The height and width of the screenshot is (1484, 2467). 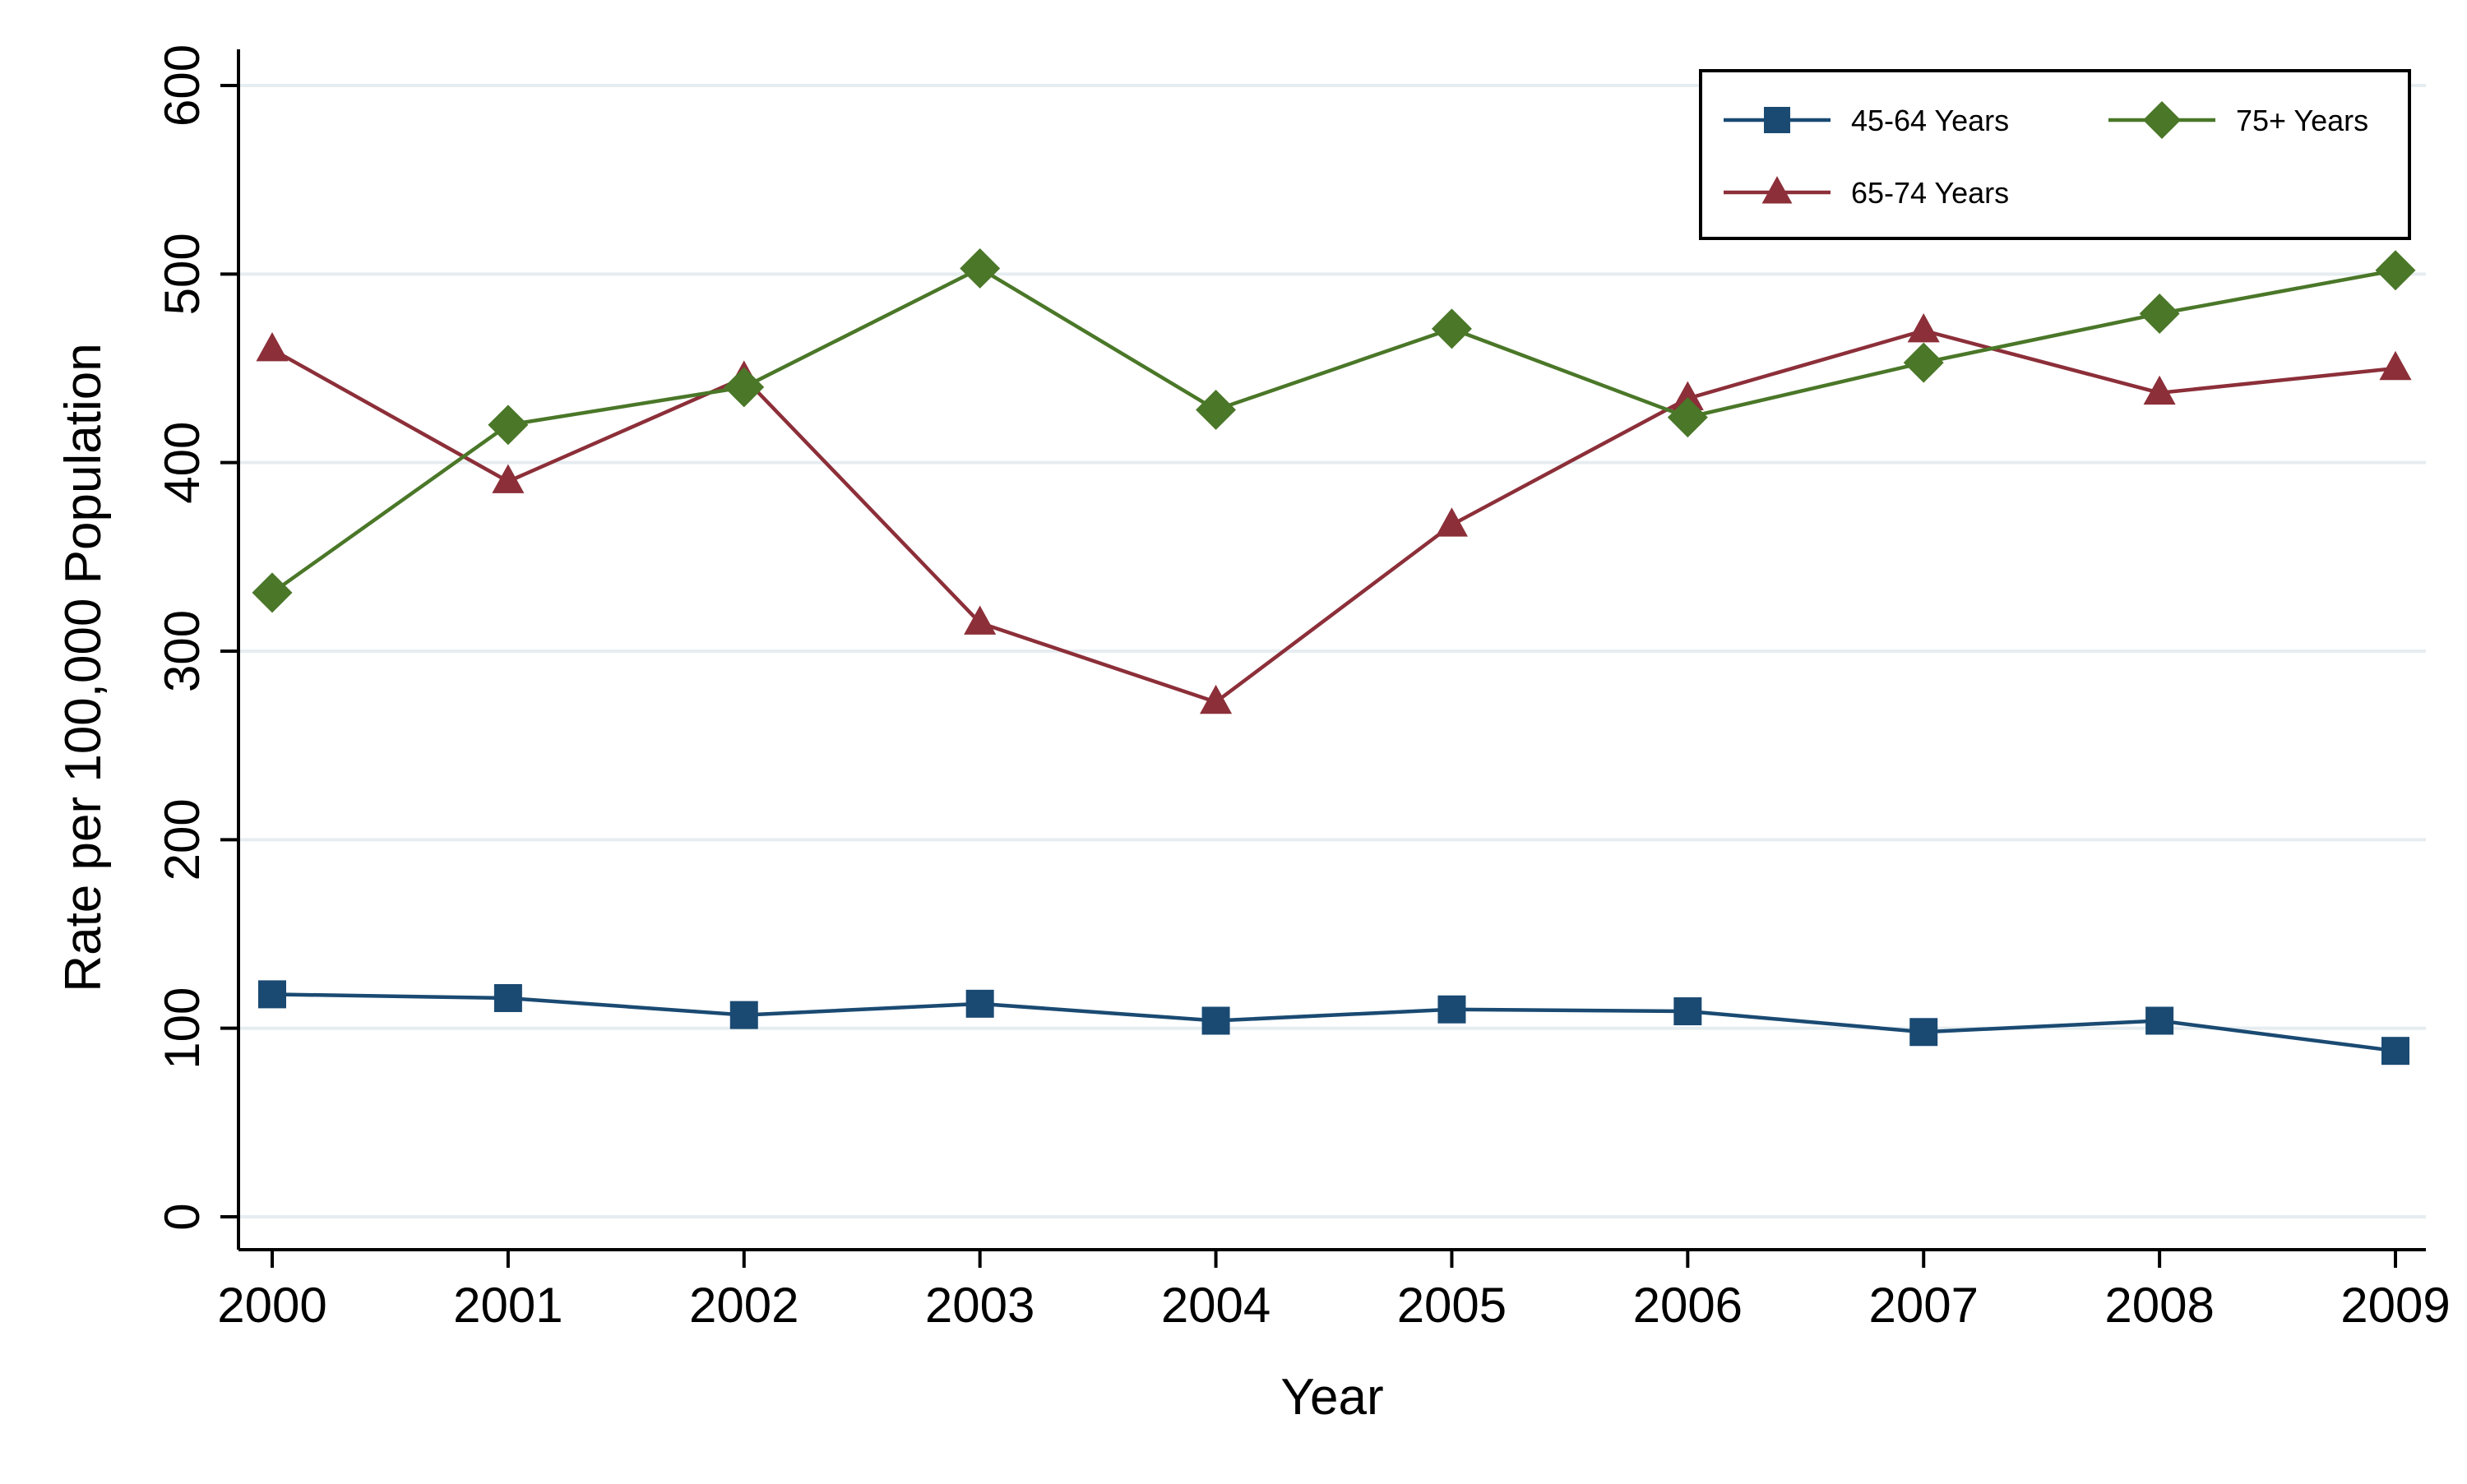 What do you see at coordinates (1688, 1306) in the screenshot?
I see `x-tick-label: 2006` at bounding box center [1688, 1306].